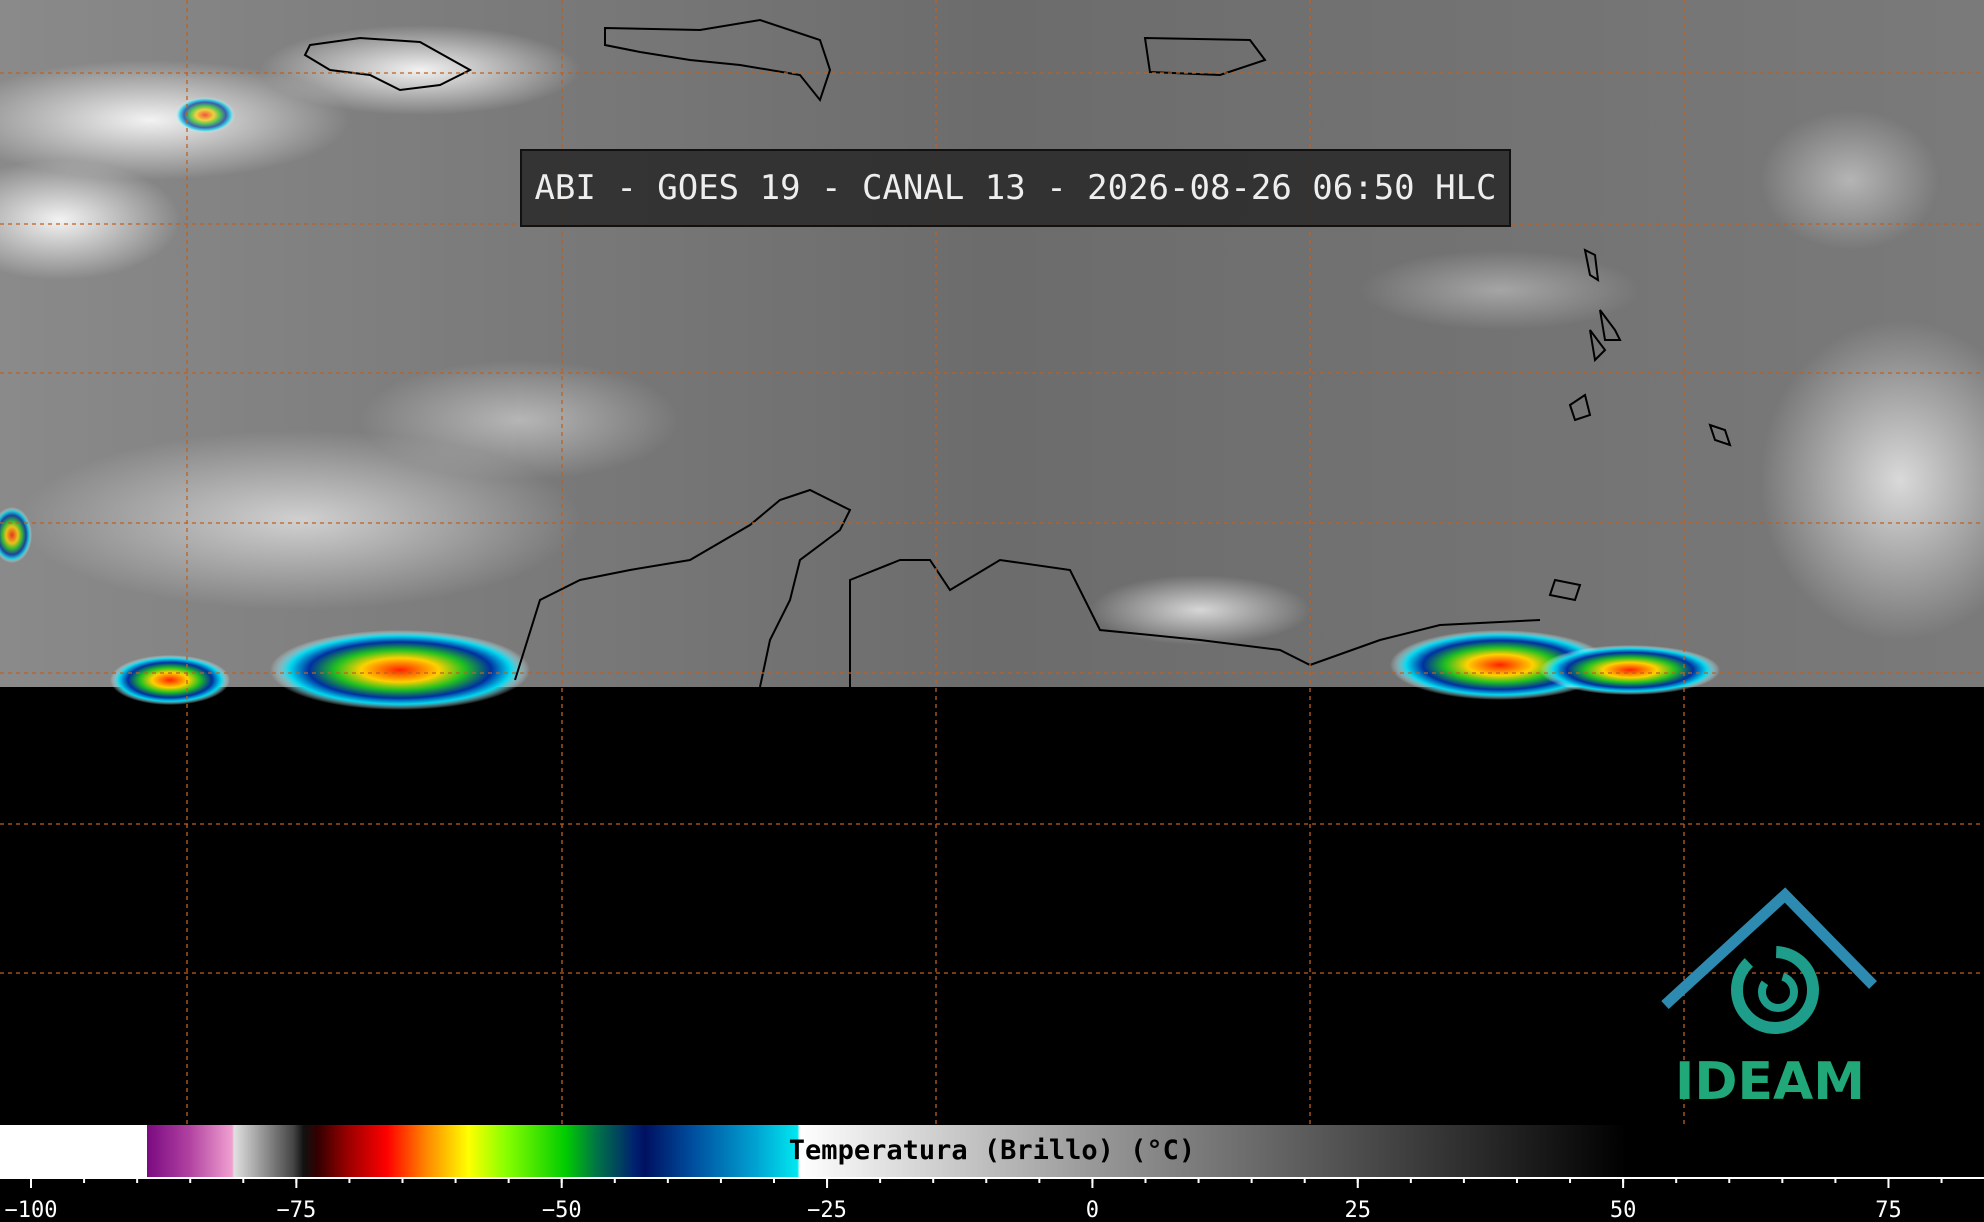 The height and width of the screenshot is (1222, 1984). Describe the element at coordinates (31, 1210) in the screenshot. I see `tick-label: −100` at that location.